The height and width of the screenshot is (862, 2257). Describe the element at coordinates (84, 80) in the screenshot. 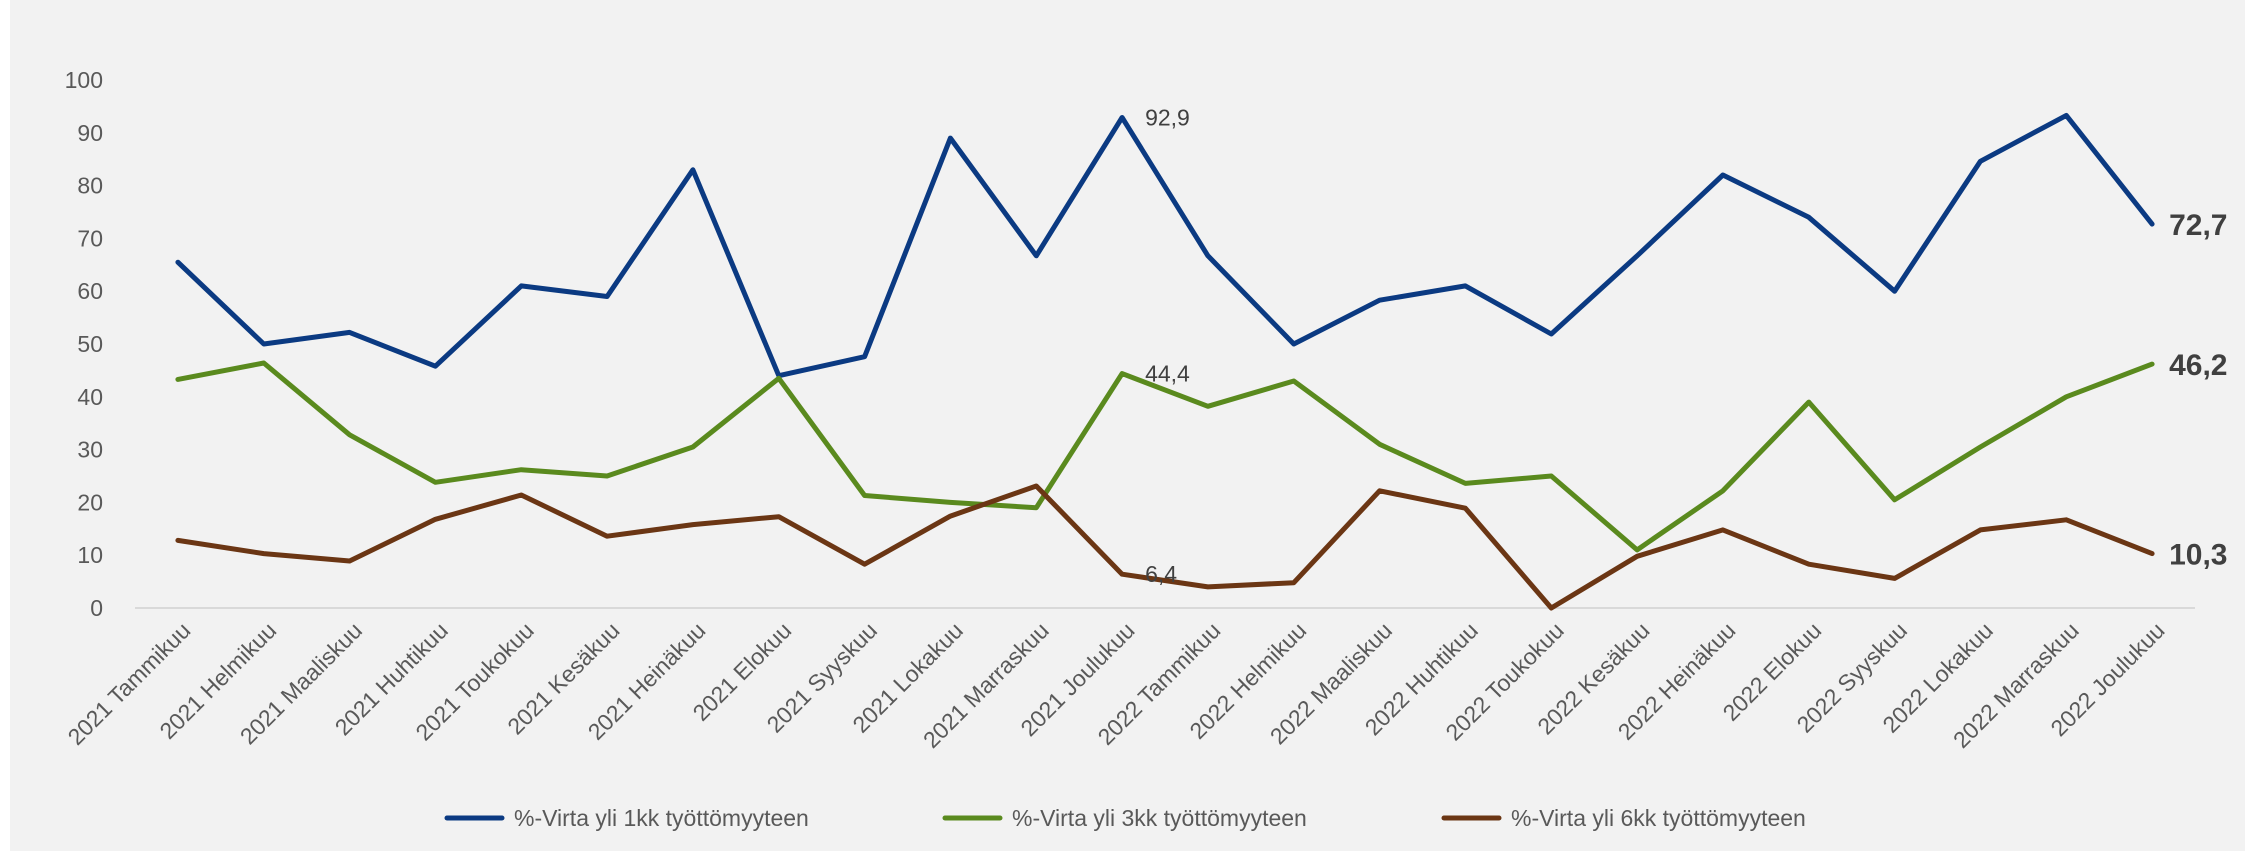

I see `y-tick-label: 100` at that location.